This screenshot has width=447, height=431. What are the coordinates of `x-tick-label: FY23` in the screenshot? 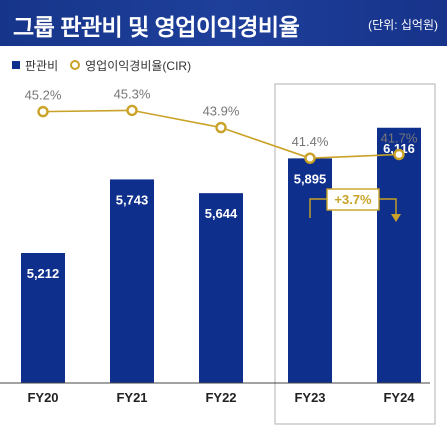 It's located at (309, 397).